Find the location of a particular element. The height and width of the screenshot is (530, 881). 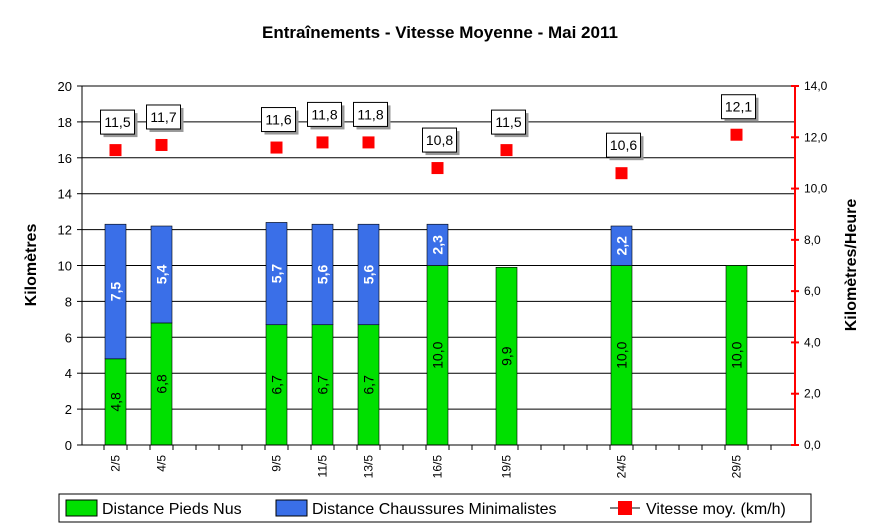

y-tick-label: 14 is located at coordinates (65, 194).